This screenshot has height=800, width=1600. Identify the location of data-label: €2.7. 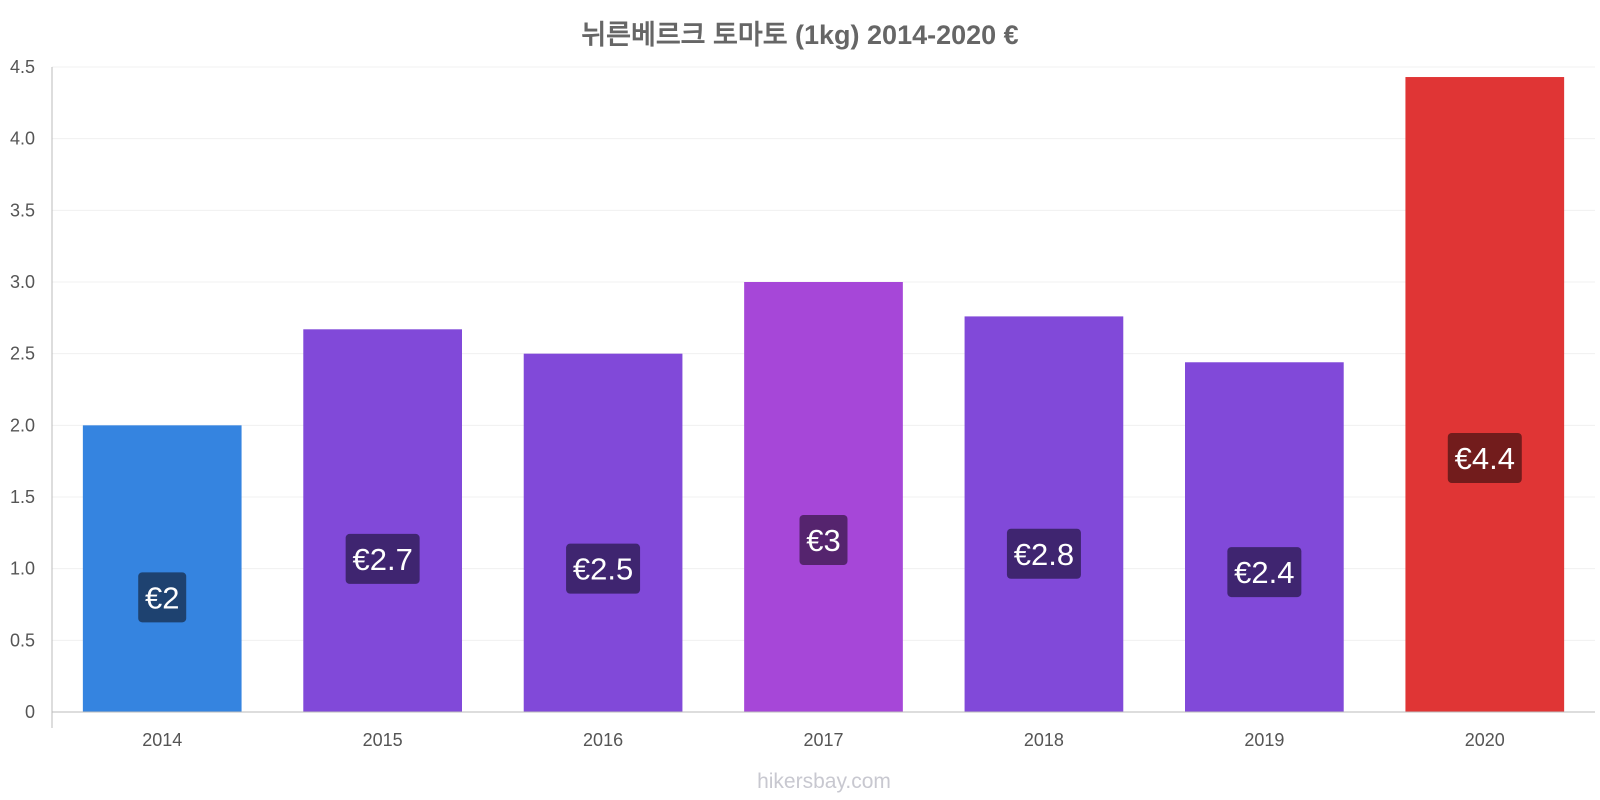
(382, 559).